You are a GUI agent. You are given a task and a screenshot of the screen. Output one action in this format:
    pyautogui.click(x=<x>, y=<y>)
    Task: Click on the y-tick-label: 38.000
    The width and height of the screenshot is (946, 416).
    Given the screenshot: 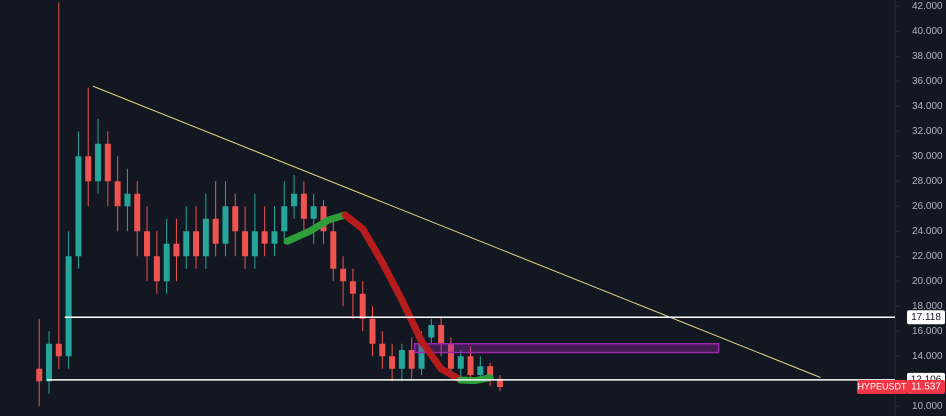 What is the action you would take?
    pyautogui.click(x=927, y=56)
    